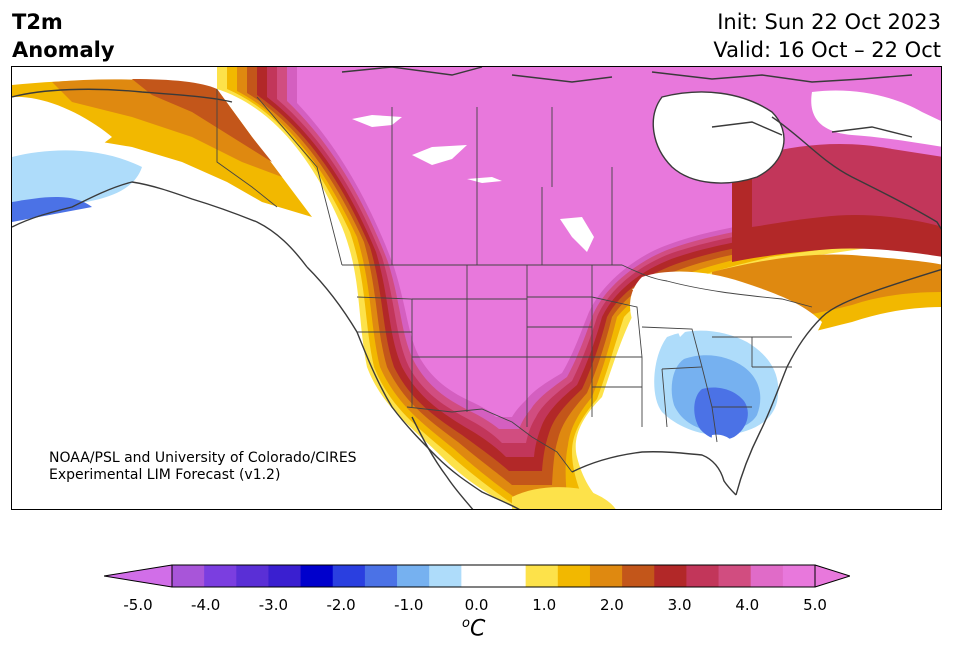 The image size is (953, 656). What do you see at coordinates (846, 185) in the screenshot?
I see `eastern-canada-crimson` at bounding box center [846, 185].